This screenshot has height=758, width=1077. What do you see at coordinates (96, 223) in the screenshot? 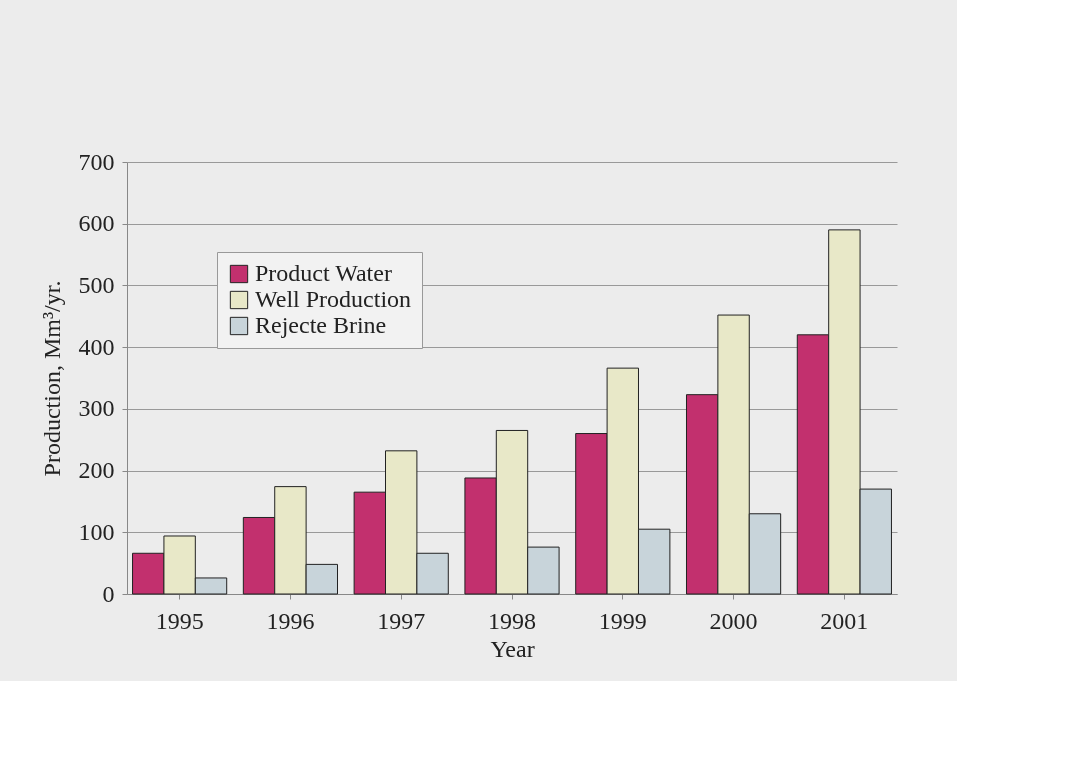
I see `y-tick-label: 600` at bounding box center [96, 223].